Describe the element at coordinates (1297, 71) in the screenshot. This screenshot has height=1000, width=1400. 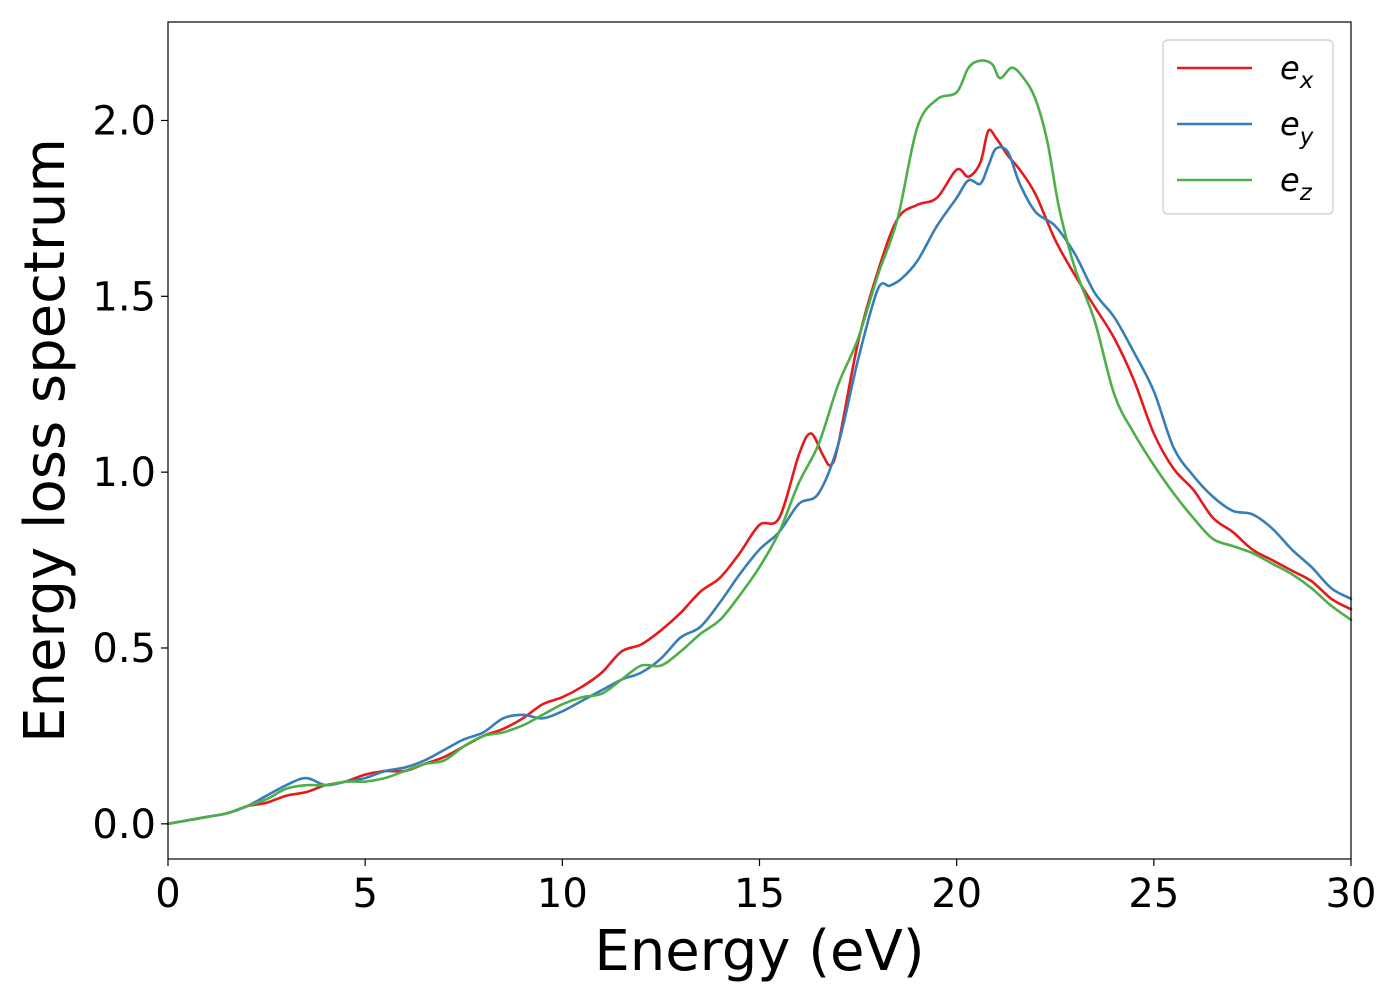
I see `legend-label-x: ex` at that location.